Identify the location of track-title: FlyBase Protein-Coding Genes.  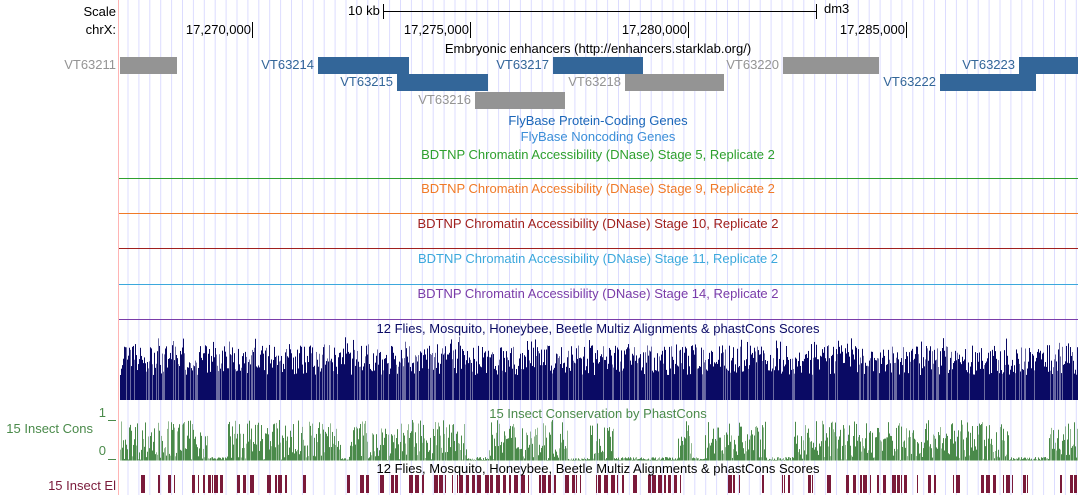
(598, 120).